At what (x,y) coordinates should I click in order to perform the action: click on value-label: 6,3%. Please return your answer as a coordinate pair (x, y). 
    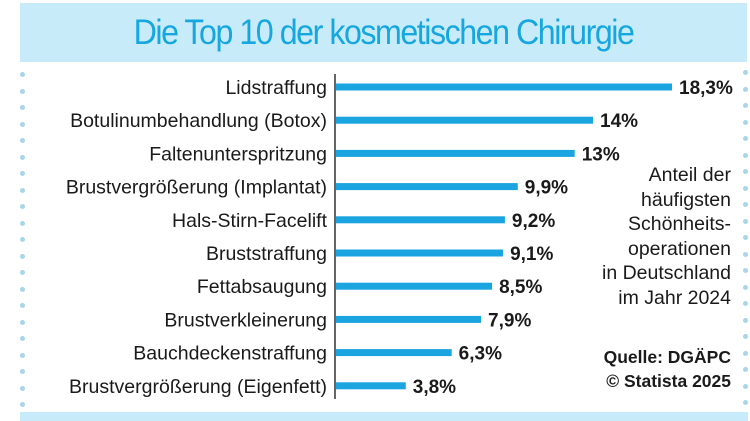
    Looking at the image, I should click on (480, 354).